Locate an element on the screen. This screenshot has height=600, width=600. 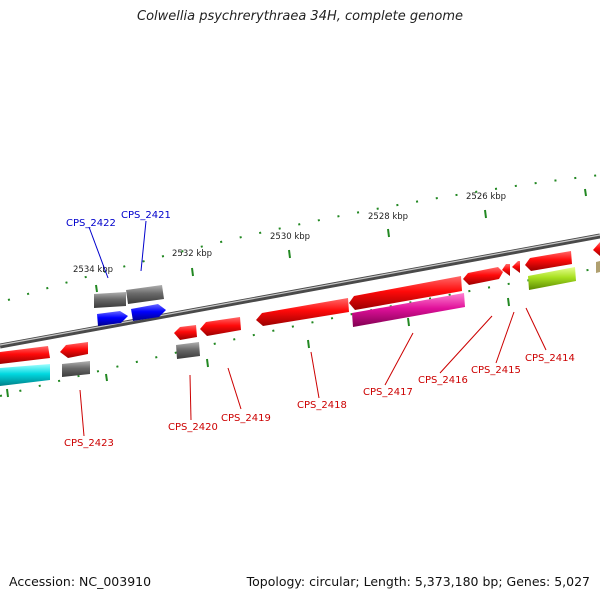
gene-feature-cps-2414-cog is located at coordinates (552, 278).